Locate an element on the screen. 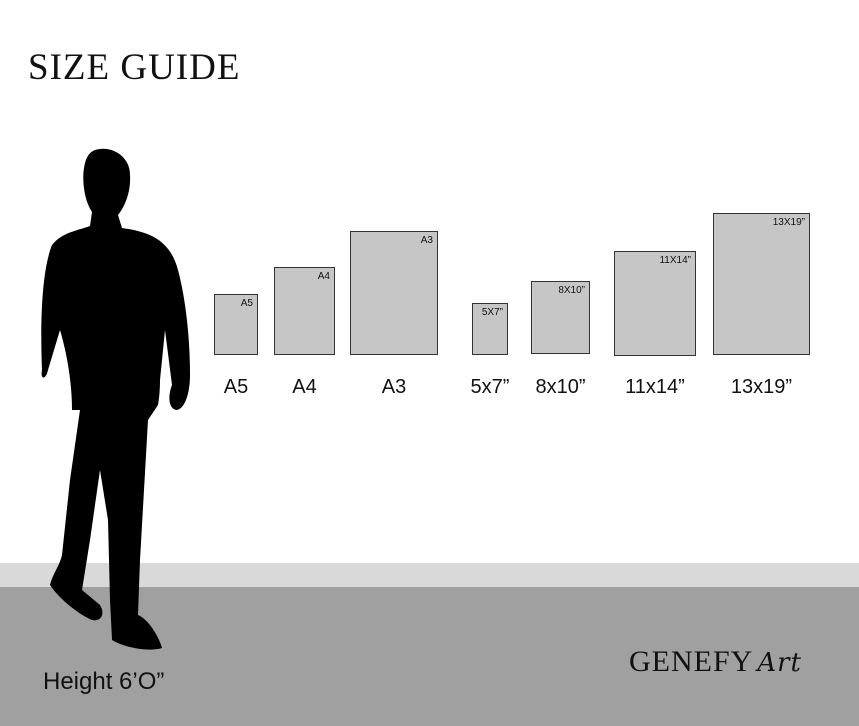 The height and width of the screenshot is (726, 859). person-height-label: Height 6’O” is located at coordinates (104, 681).